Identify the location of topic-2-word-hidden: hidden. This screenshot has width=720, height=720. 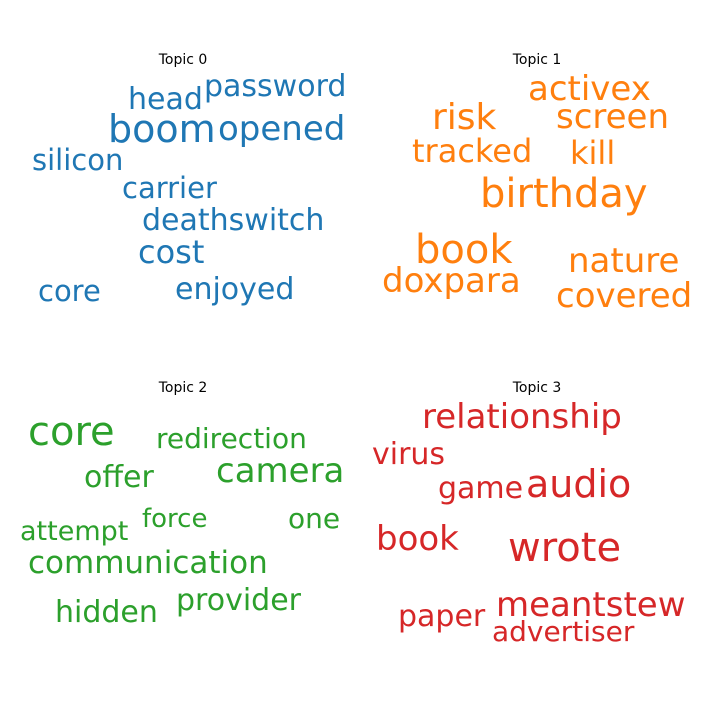
(106, 612).